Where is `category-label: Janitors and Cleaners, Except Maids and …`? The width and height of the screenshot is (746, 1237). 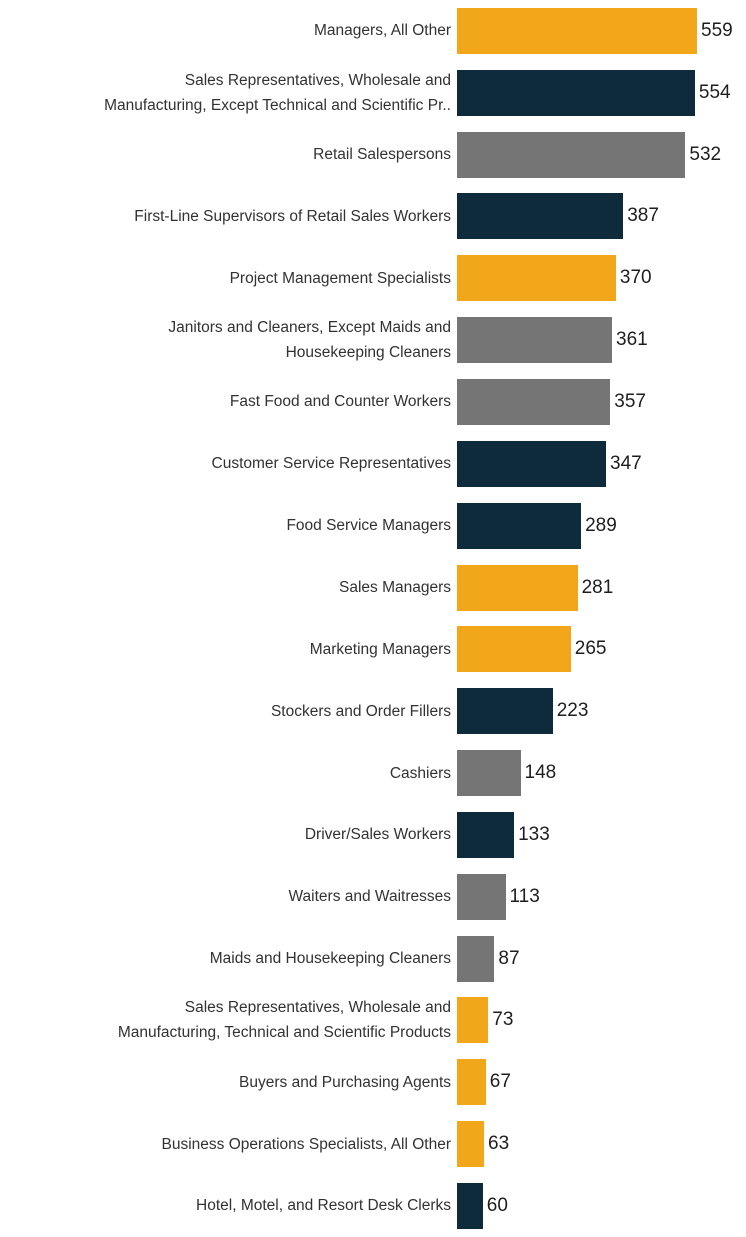 category-label: Janitors and Cleaners, Except Maids and … is located at coordinates (309, 340).